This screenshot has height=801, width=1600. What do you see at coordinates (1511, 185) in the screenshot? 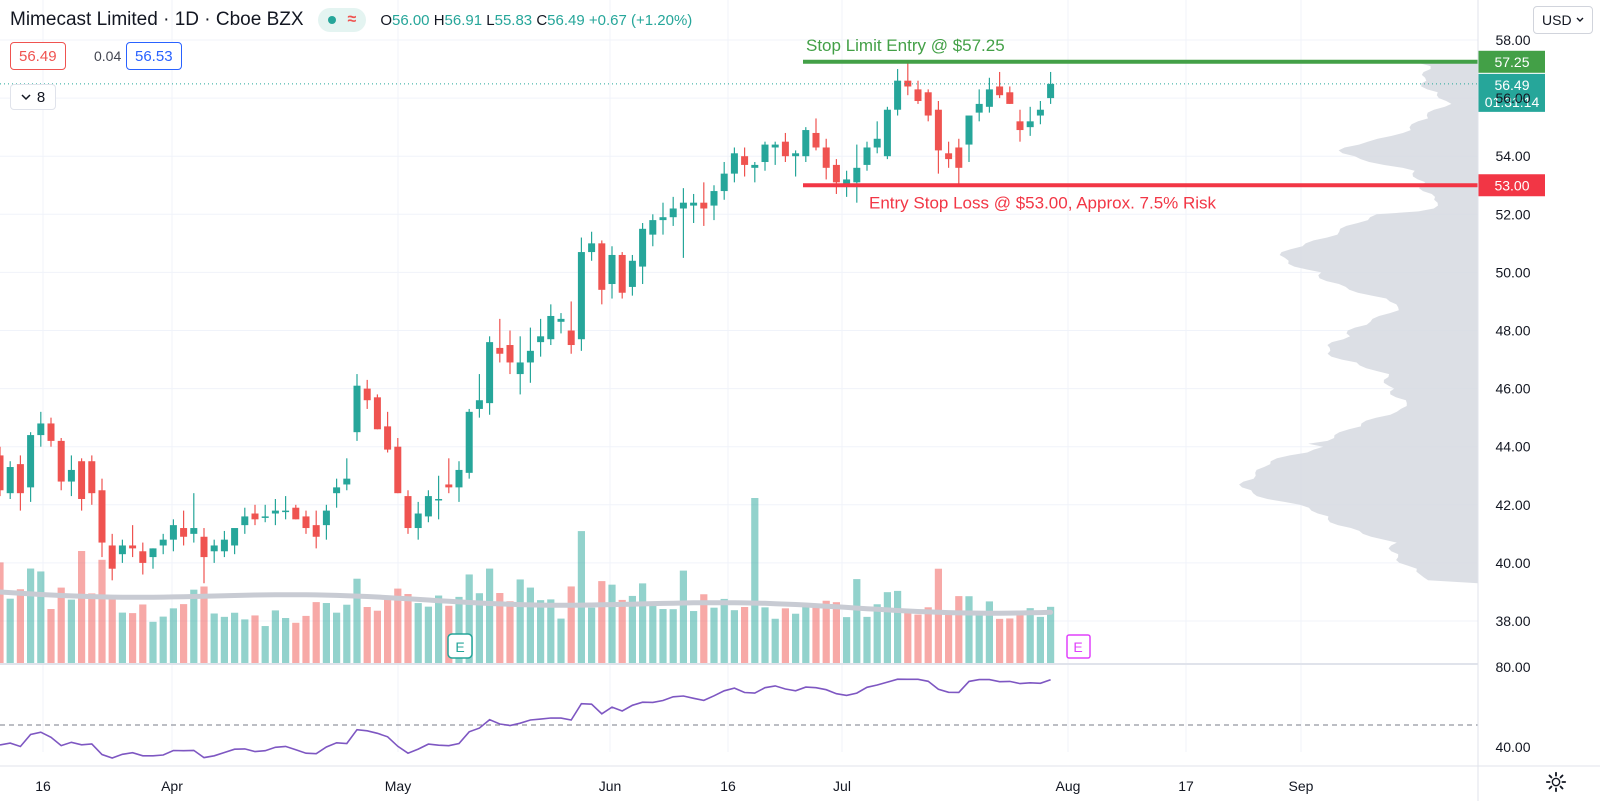
I see `stop-level-label: 53.00` at bounding box center [1511, 185].